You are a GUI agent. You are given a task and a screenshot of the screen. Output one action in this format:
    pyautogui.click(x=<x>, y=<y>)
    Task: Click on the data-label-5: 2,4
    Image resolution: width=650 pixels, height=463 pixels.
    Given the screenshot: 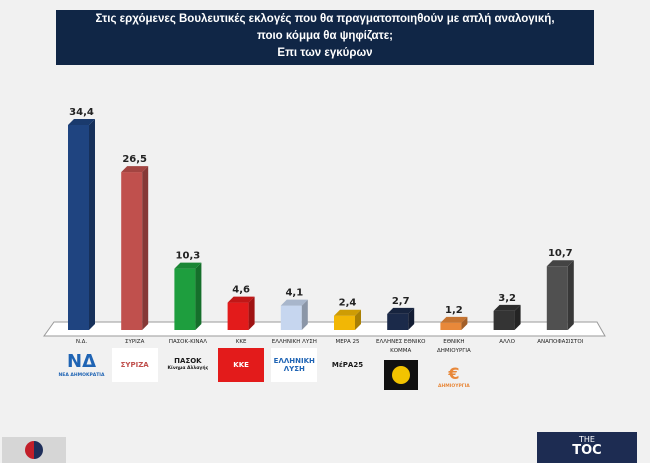 What is the action you would take?
    pyautogui.click(x=348, y=303)
    